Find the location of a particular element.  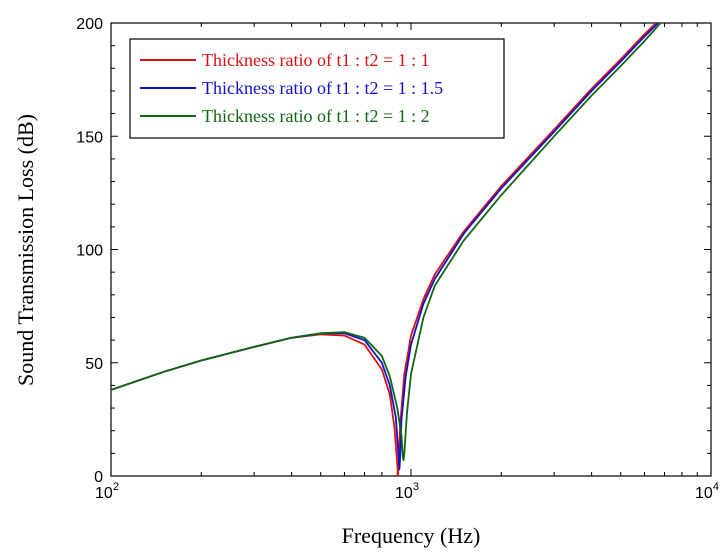

y-tick-label: 50 is located at coordinates (94, 364).